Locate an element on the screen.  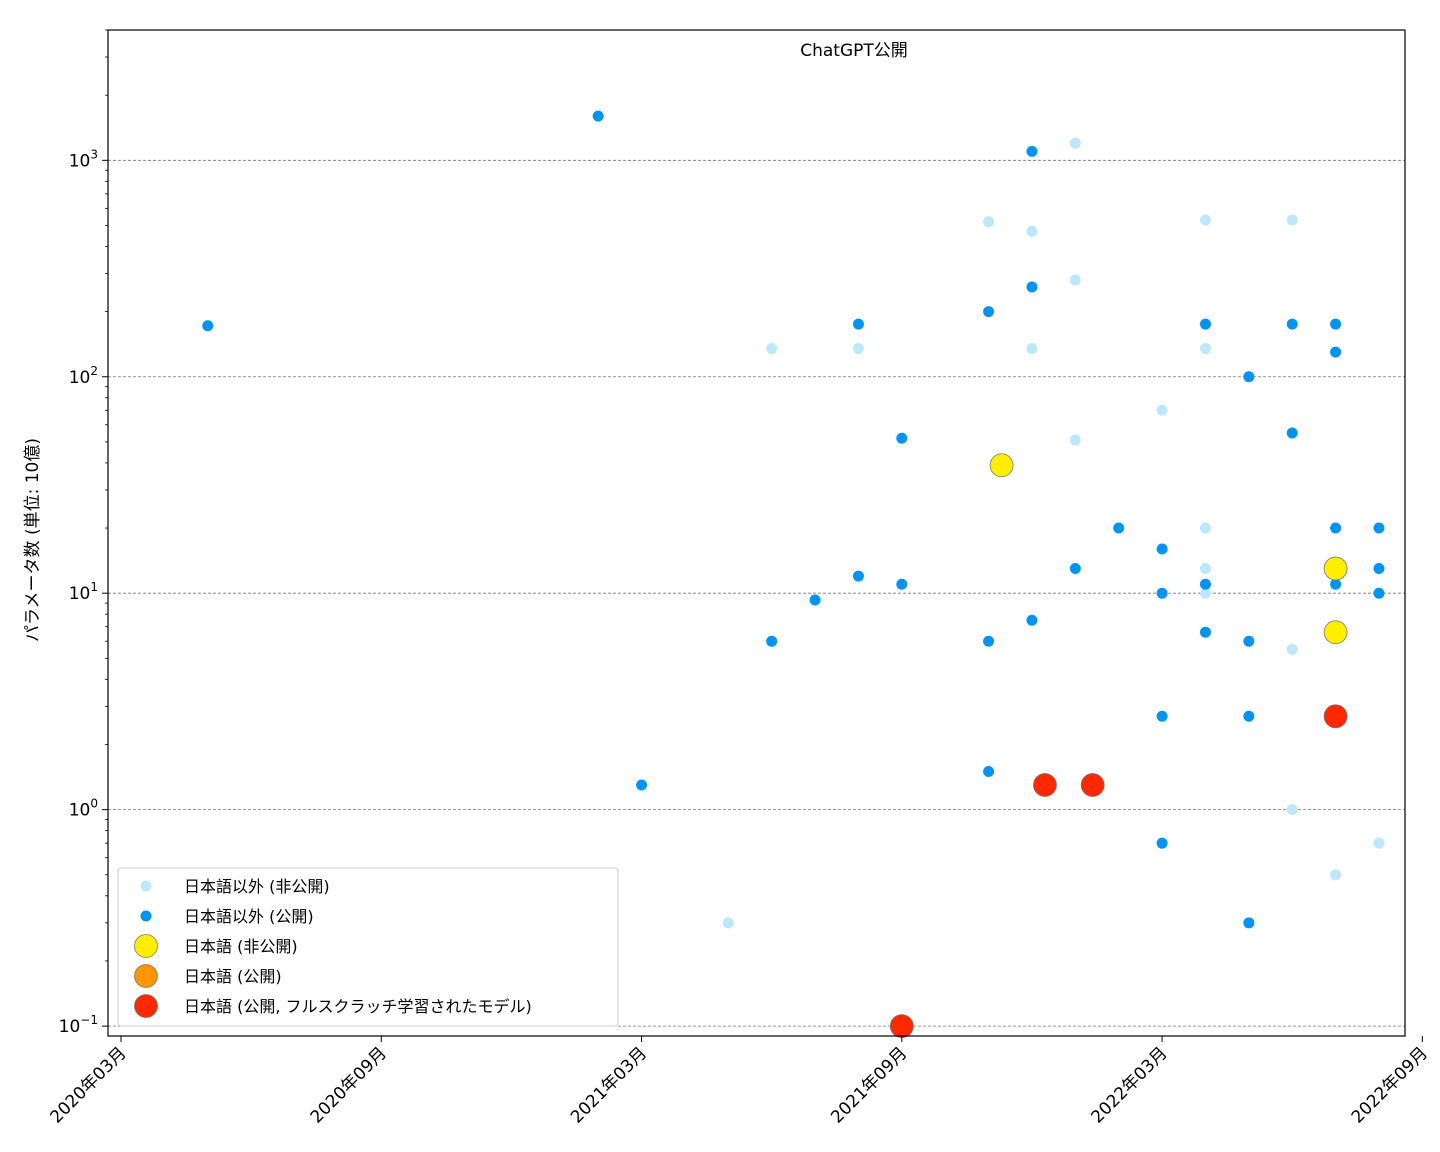
y-tick-label: 10¹ is located at coordinates (83, 592).